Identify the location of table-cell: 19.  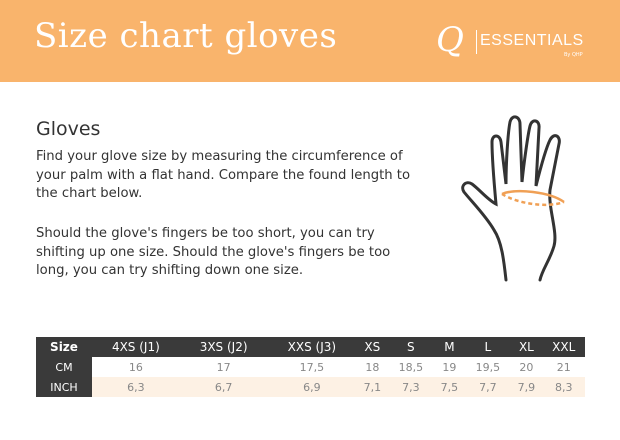
(449, 367).